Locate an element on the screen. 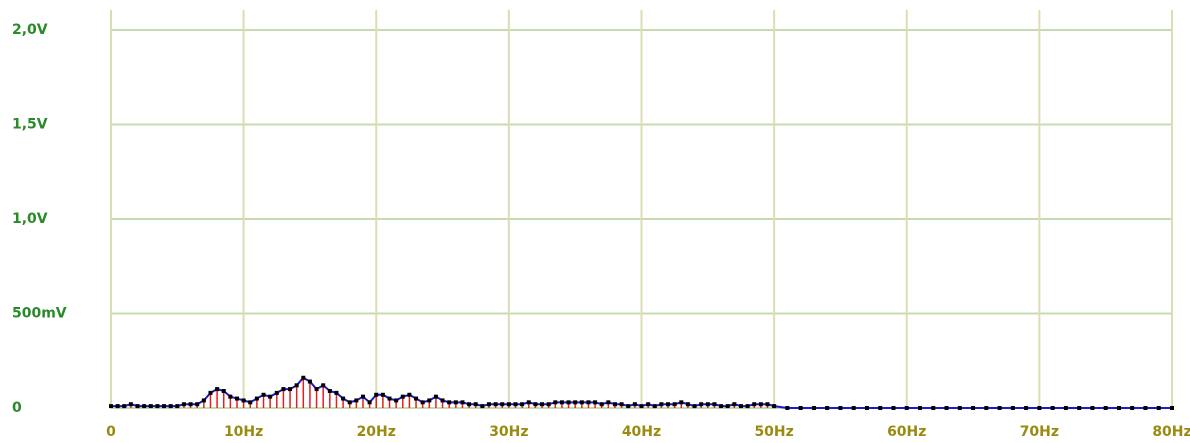  y-tick-label: 1,5V is located at coordinates (30, 125).